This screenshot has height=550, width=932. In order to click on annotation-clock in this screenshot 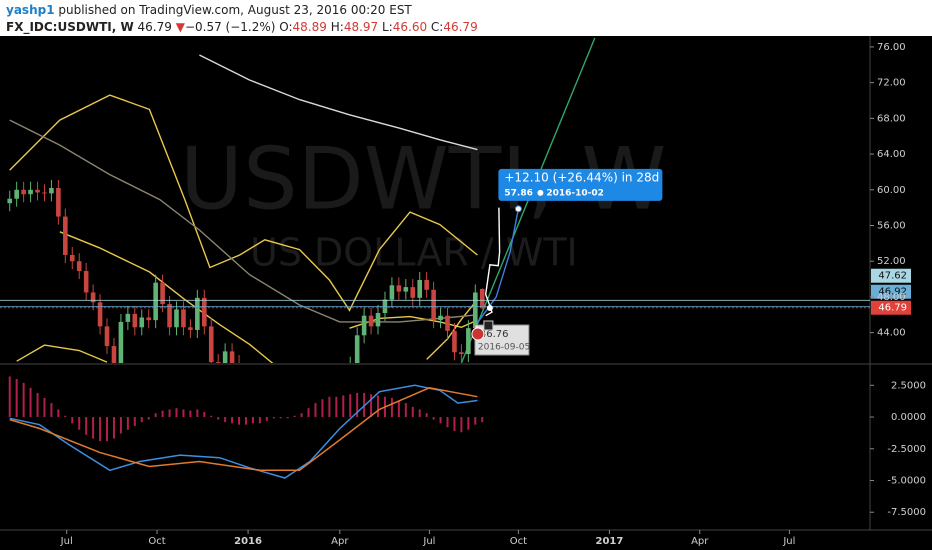, I will do `click(540, 192)`.